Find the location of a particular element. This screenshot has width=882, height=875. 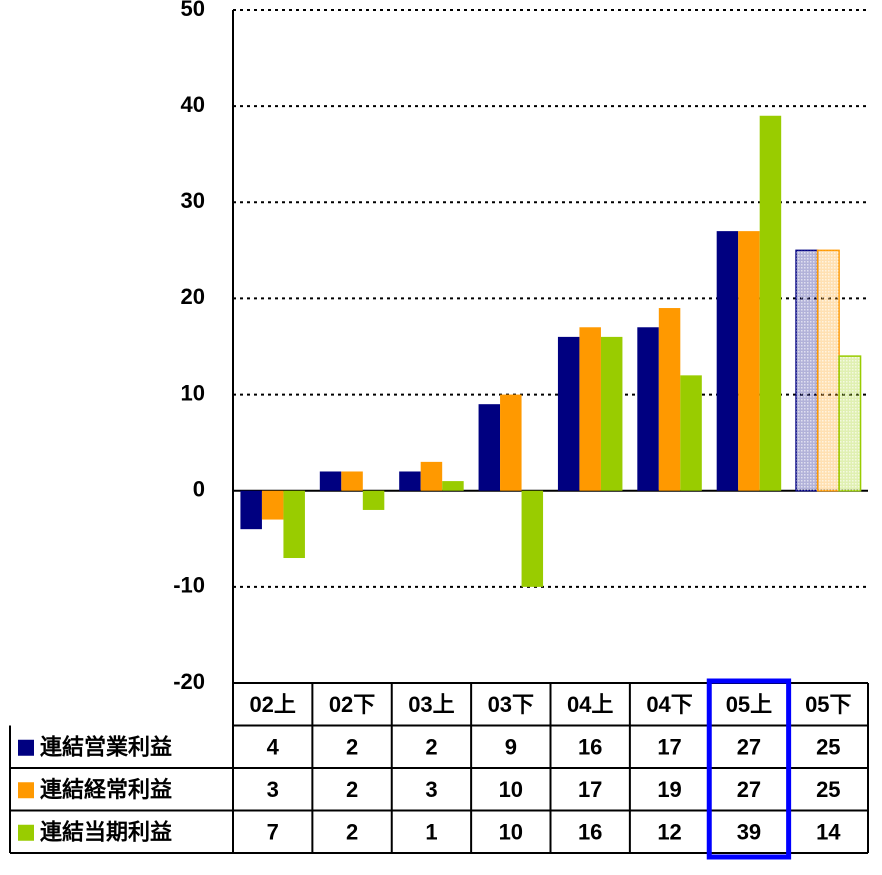

x-tick-label: 04下 is located at coordinates (669, 704).